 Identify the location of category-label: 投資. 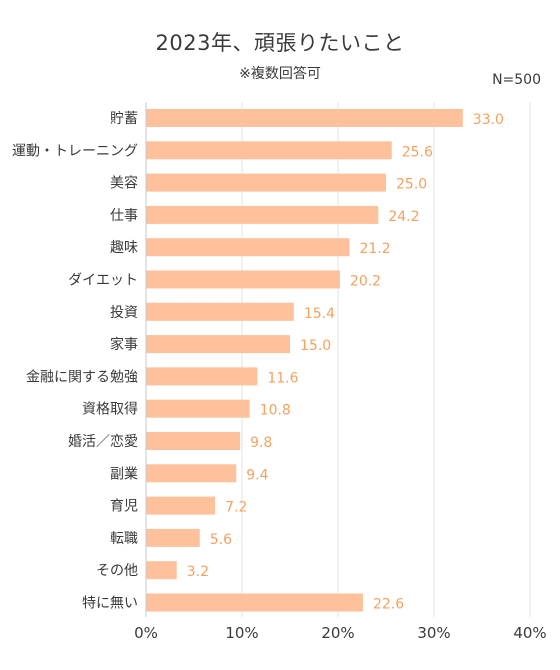
(124, 313).